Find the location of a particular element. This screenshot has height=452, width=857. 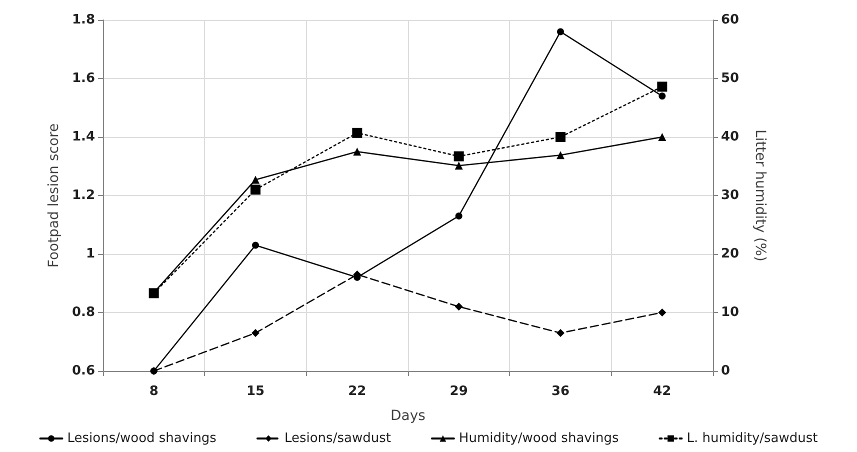

y2-axis-title: Litter humidity (%) is located at coordinates (760, 196).